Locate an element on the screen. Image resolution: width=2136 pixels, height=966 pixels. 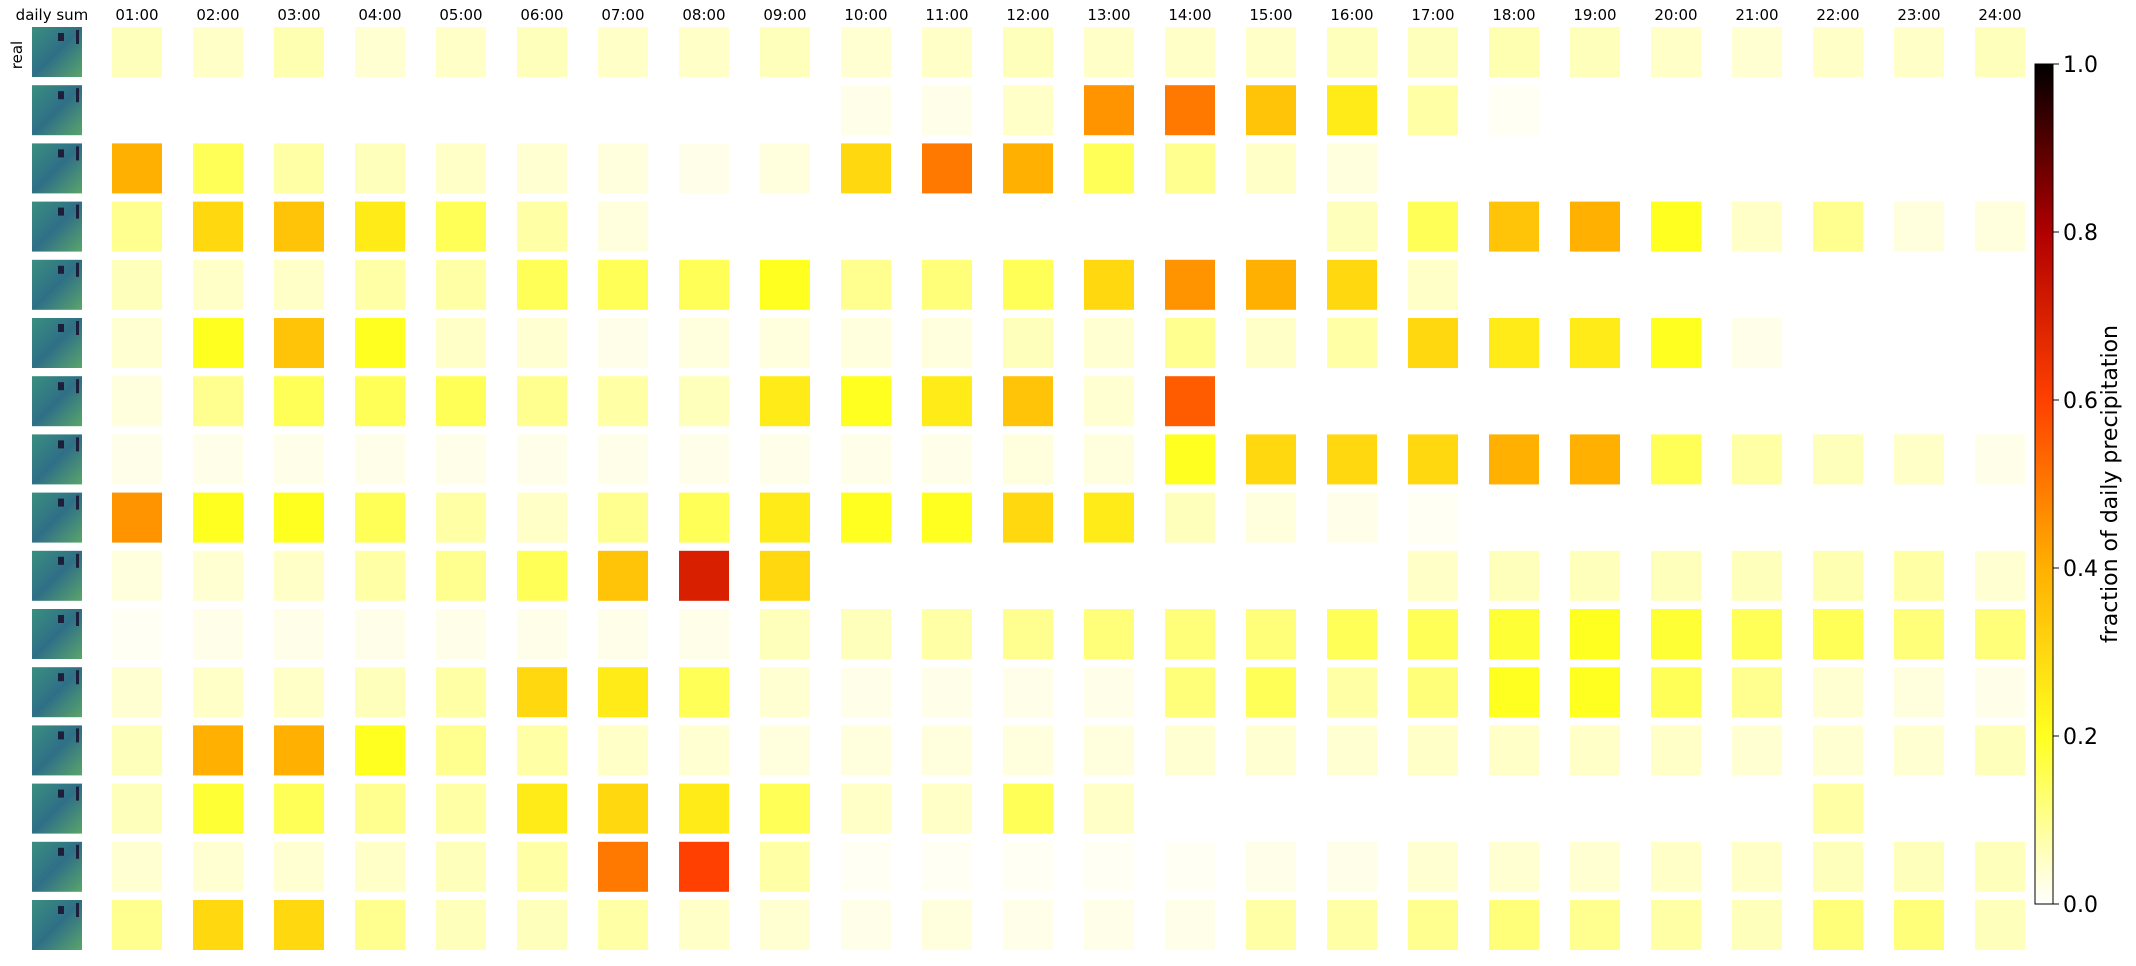
hour-header: 06:00 is located at coordinates (541, 15).